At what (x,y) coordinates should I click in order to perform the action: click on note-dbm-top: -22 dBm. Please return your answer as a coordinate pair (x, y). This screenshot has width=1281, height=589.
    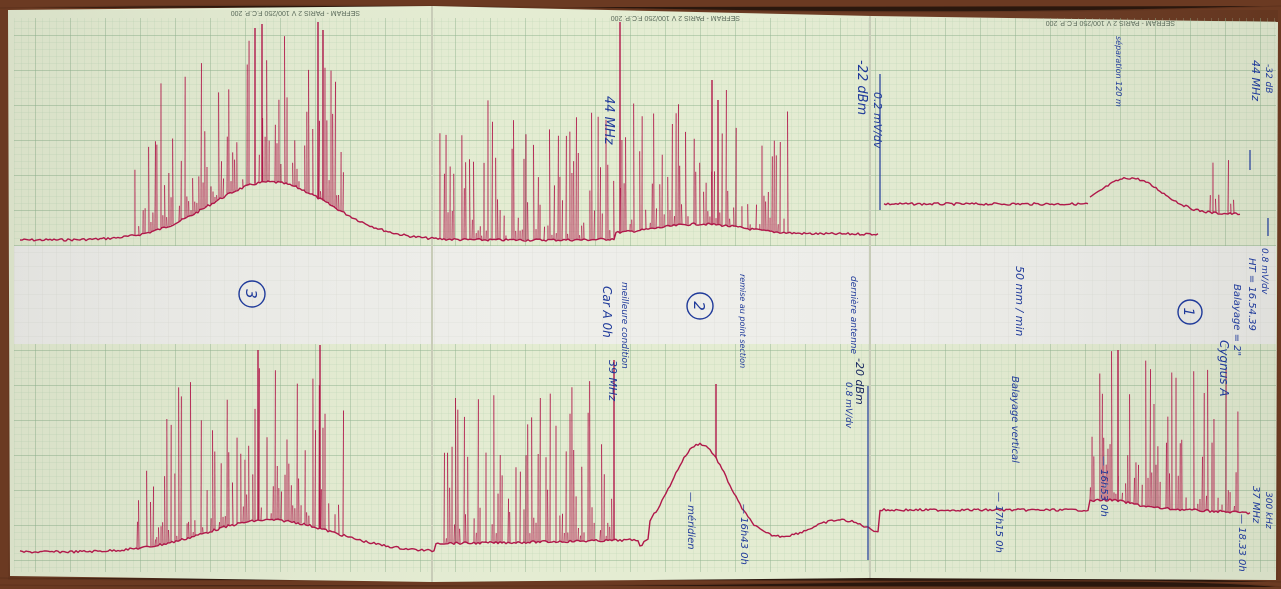
    Looking at the image, I should click on (861, 87).